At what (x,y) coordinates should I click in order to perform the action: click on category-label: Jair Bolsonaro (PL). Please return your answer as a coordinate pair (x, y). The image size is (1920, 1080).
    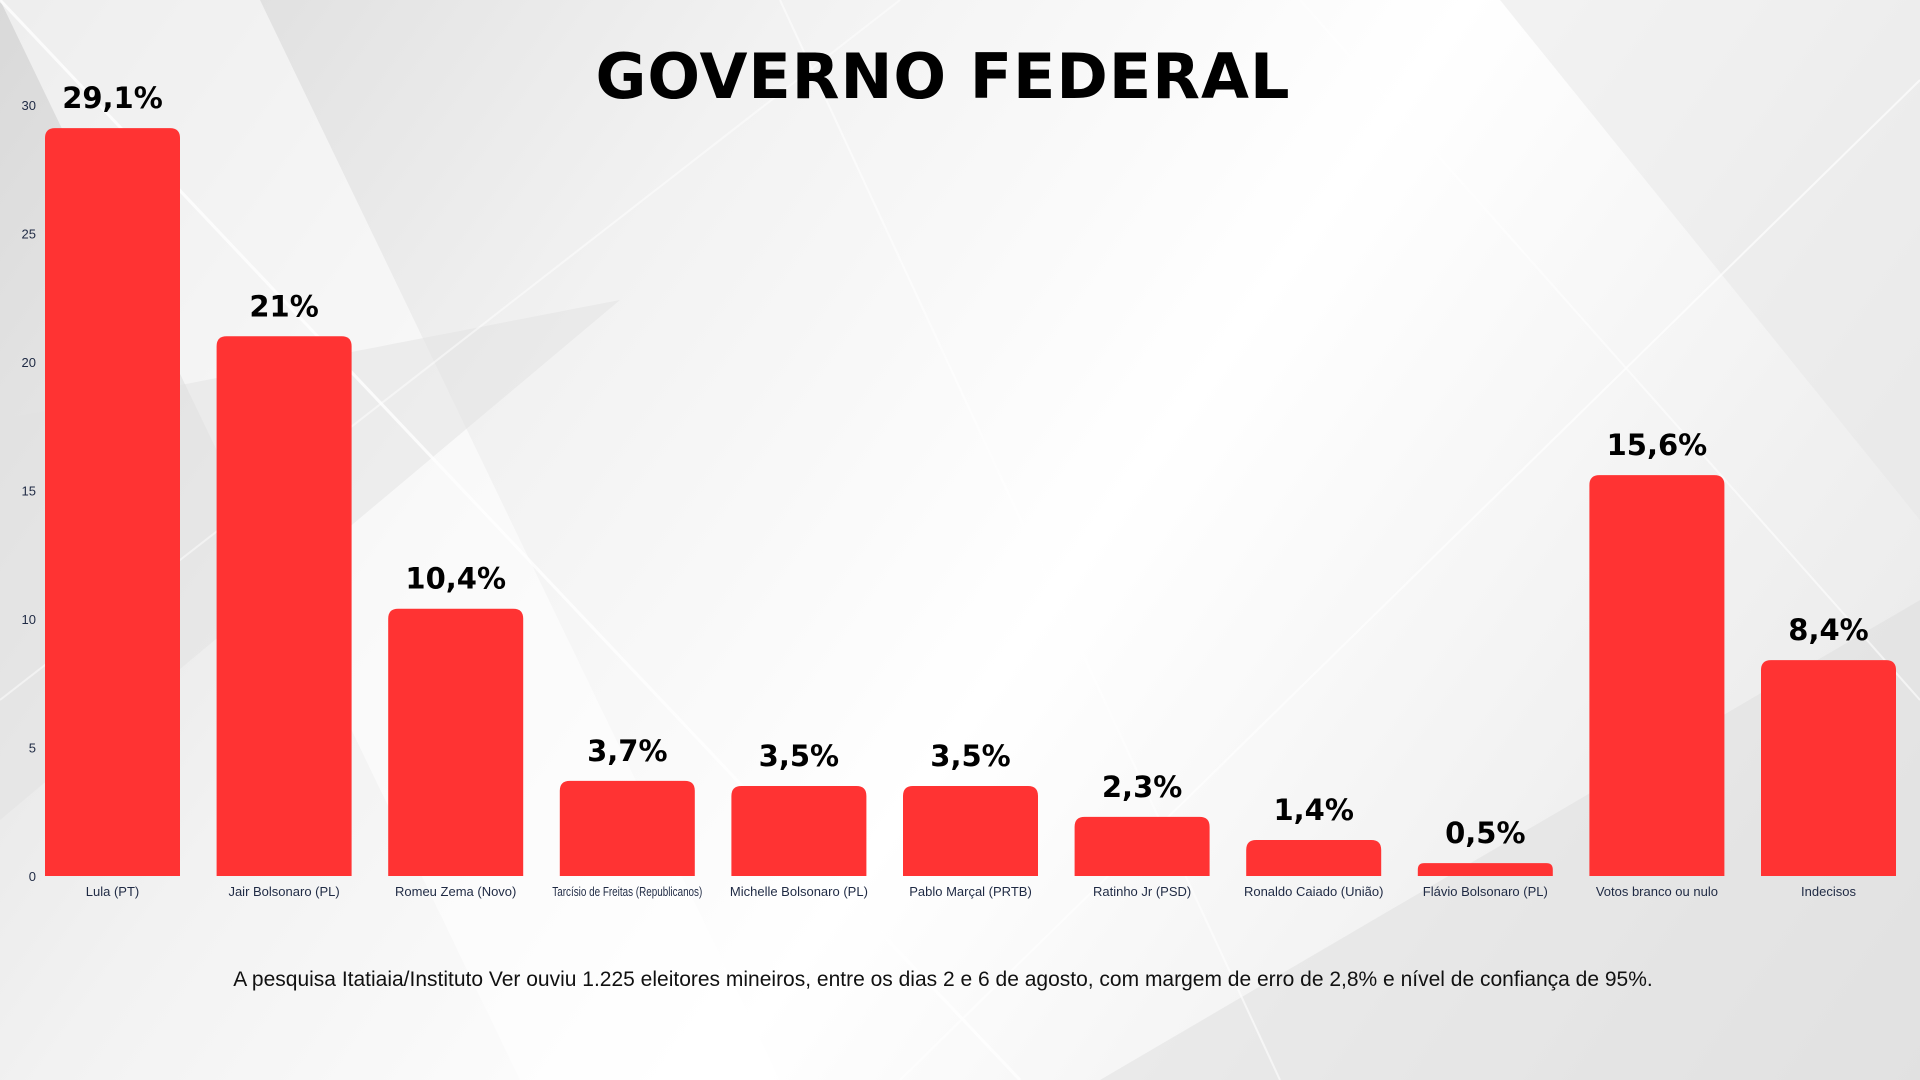
    Looking at the image, I should click on (283, 891).